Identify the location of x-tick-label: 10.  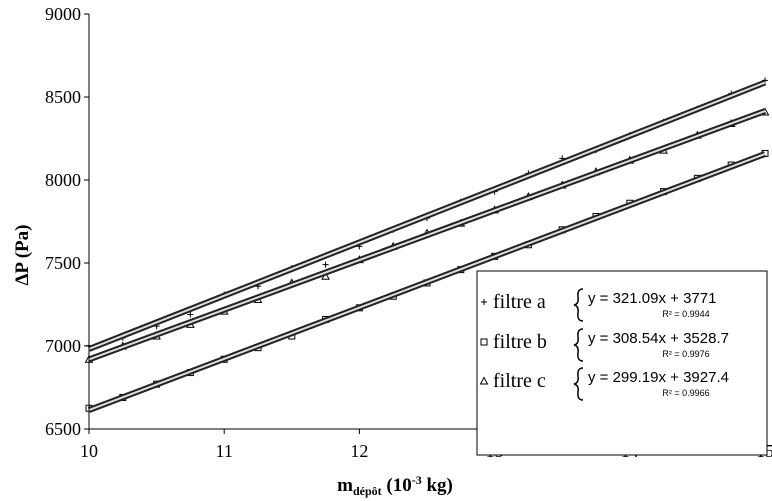
(89, 451).